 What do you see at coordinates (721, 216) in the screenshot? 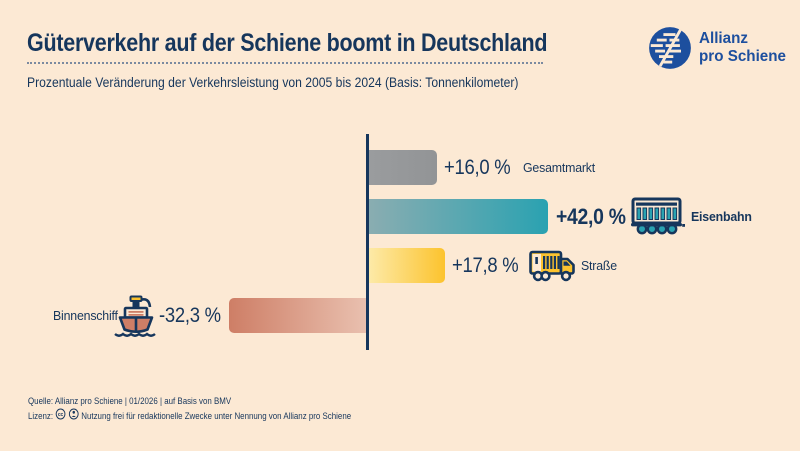
I see `category-label-eisenbahn: Eisenbahn` at bounding box center [721, 216].